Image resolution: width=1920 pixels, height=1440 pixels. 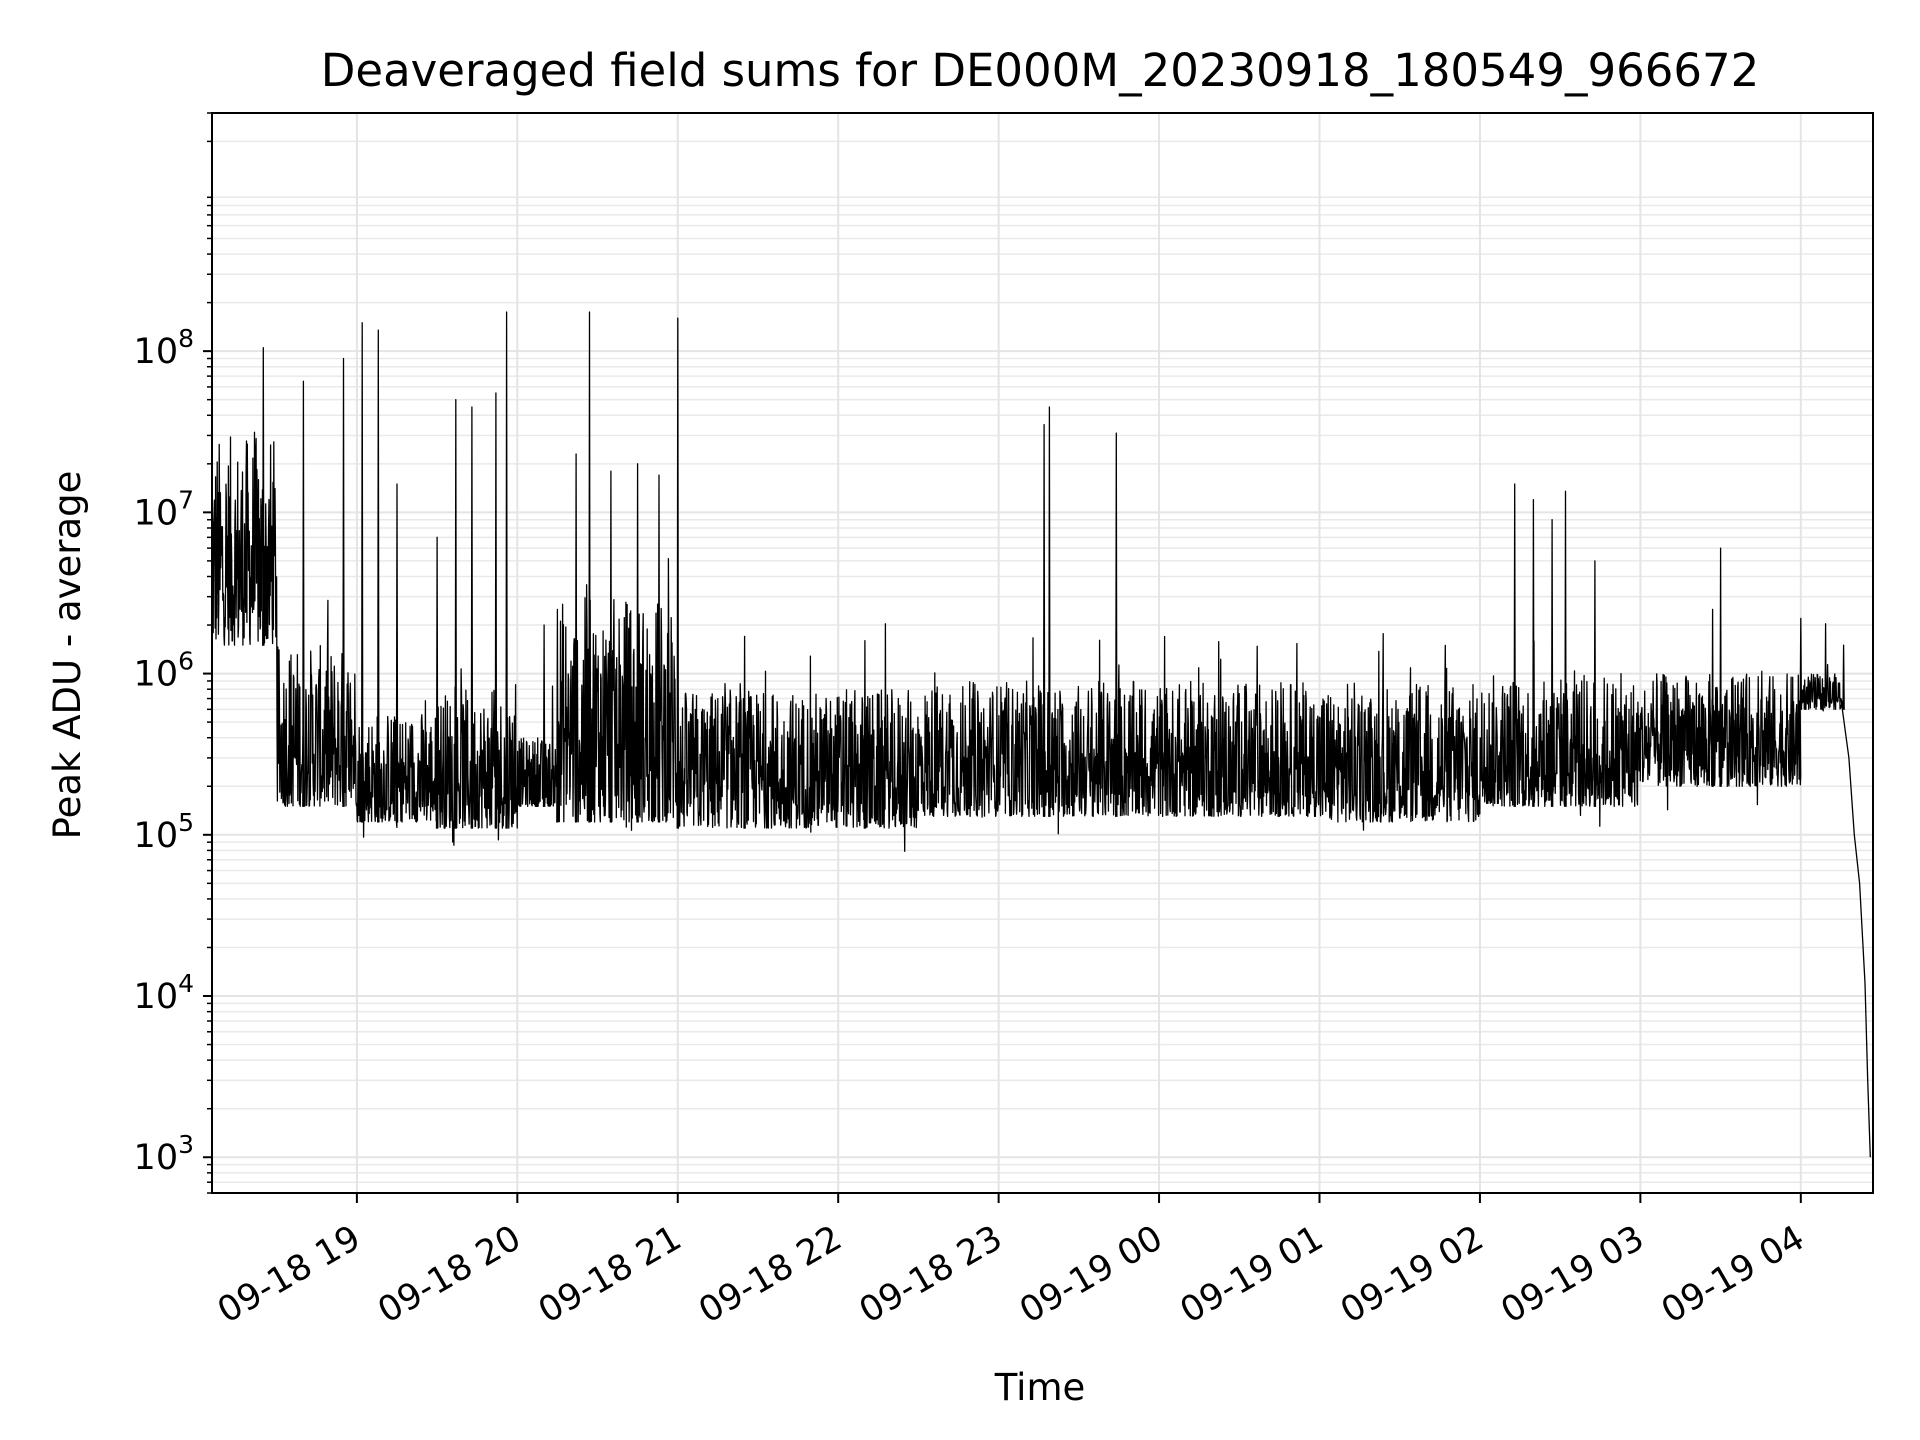 I want to click on y-axis: 10³ 10⁴ 10⁵ 10⁶ 10⁷ 10⁸, so click(x=173, y=653).